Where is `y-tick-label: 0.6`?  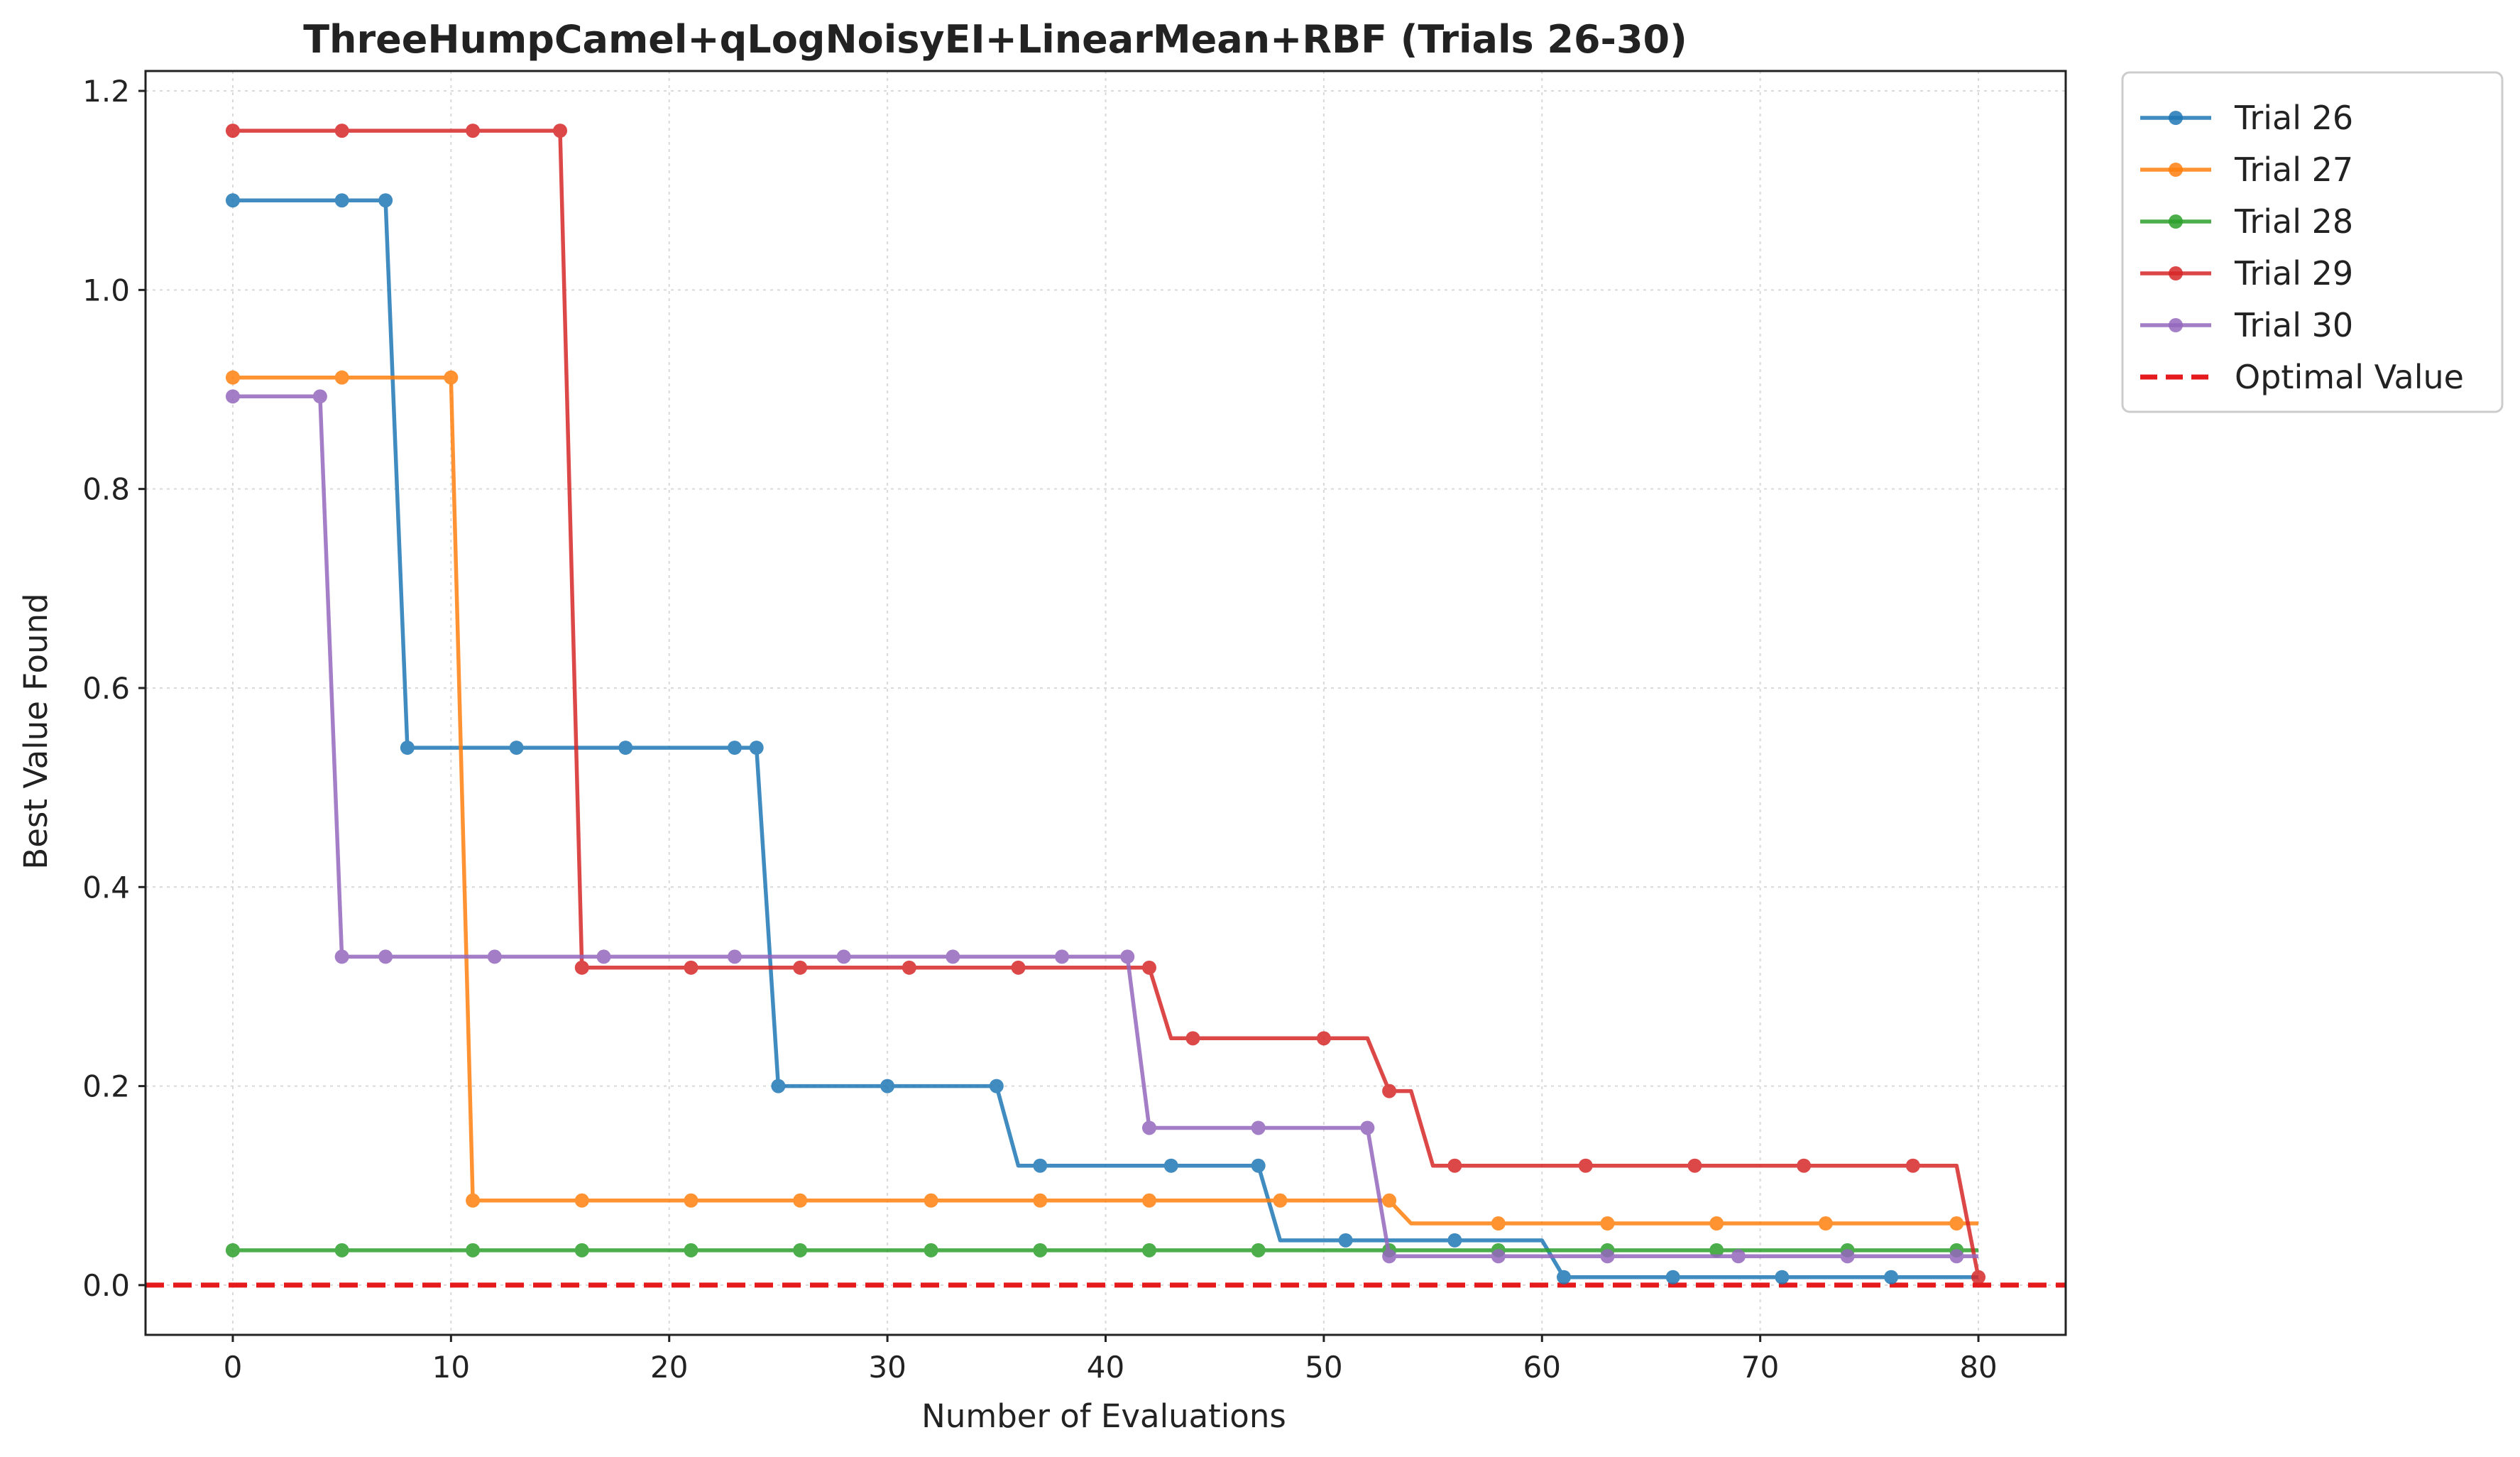 y-tick-label: 0.6 is located at coordinates (106, 688).